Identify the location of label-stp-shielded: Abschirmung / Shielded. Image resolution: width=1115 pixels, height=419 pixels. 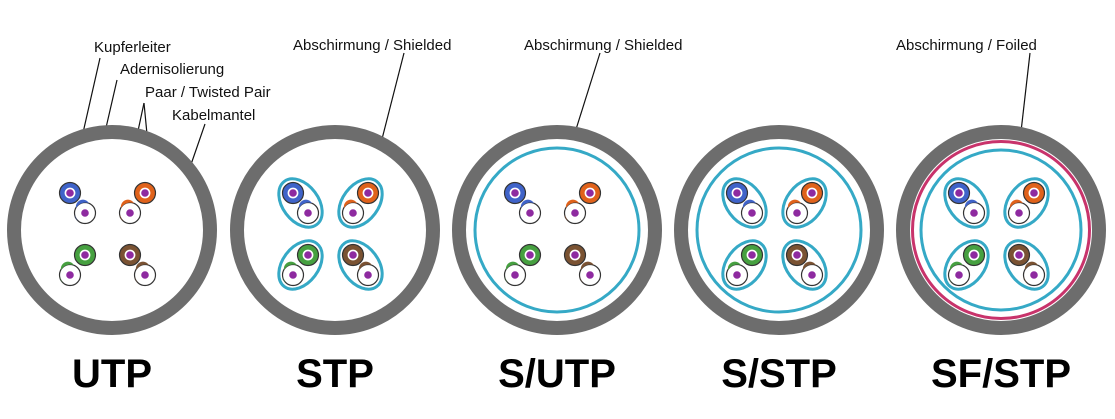
(372, 45).